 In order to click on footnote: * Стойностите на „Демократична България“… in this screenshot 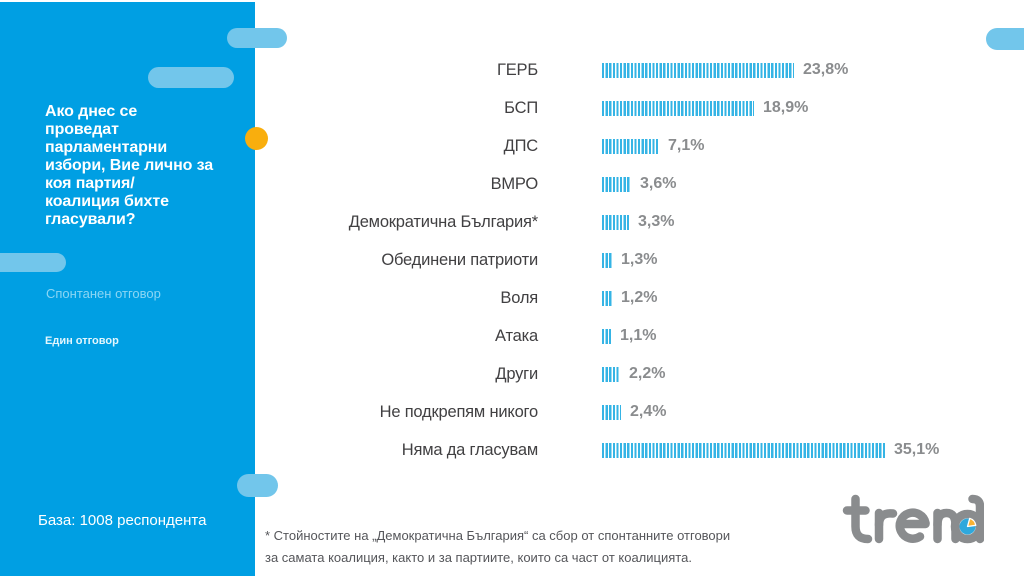, I will do `click(497, 546)`.